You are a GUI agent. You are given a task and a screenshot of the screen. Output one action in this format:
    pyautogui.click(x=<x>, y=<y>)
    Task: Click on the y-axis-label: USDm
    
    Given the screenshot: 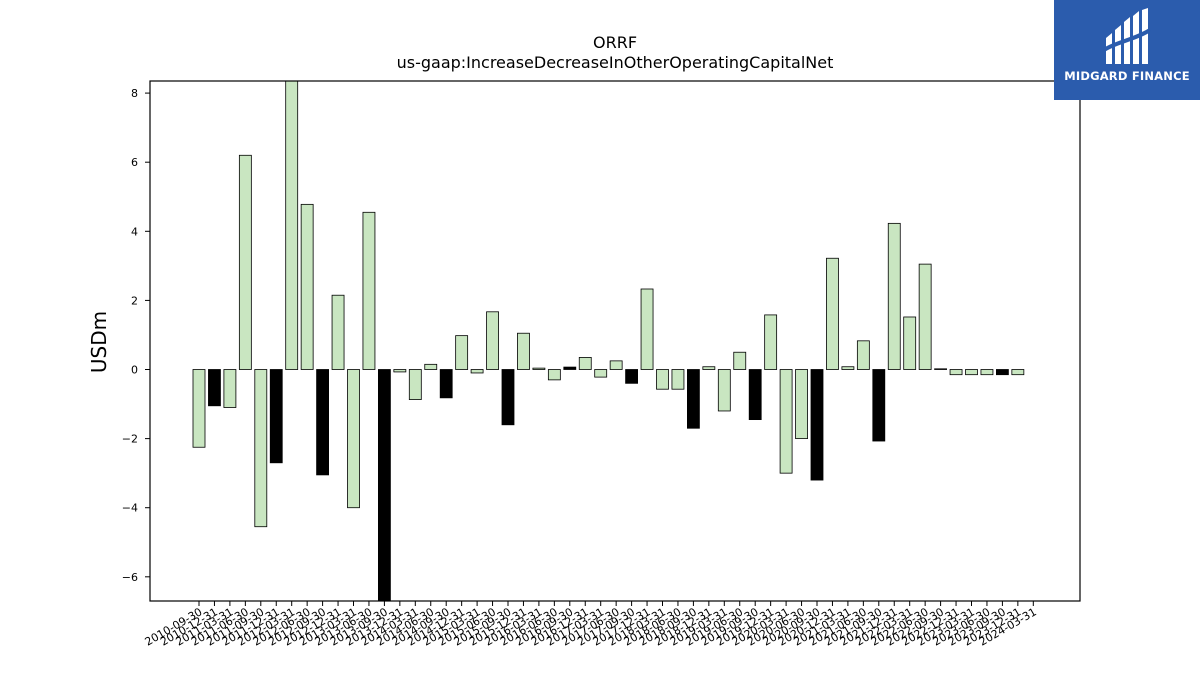 What is the action you would take?
    pyautogui.click(x=99, y=342)
    